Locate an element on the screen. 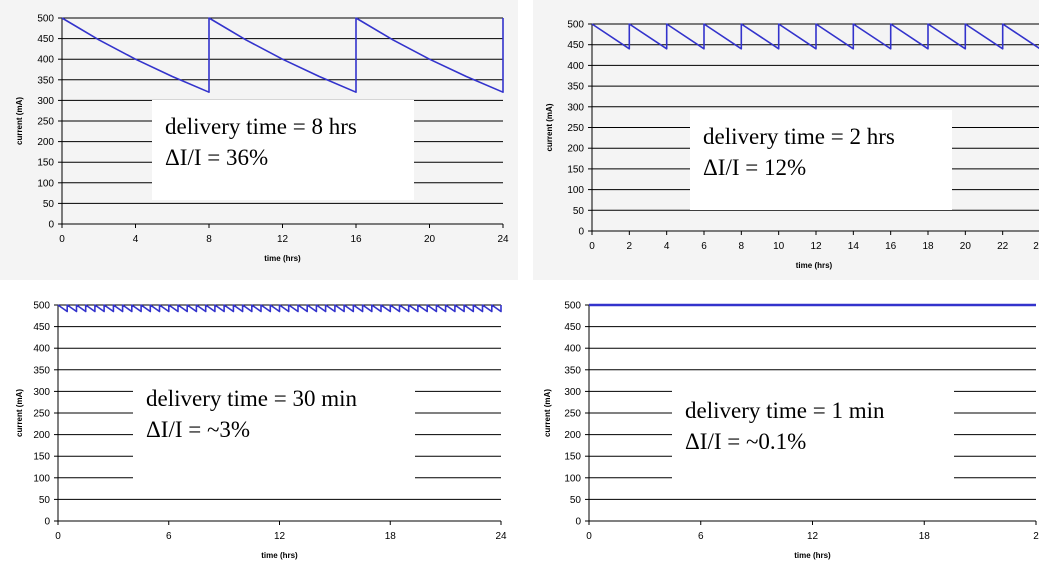 The height and width of the screenshot is (562, 1039). annotation-delivery-time: delivery time = 2 hrs is located at coordinates (799, 136).